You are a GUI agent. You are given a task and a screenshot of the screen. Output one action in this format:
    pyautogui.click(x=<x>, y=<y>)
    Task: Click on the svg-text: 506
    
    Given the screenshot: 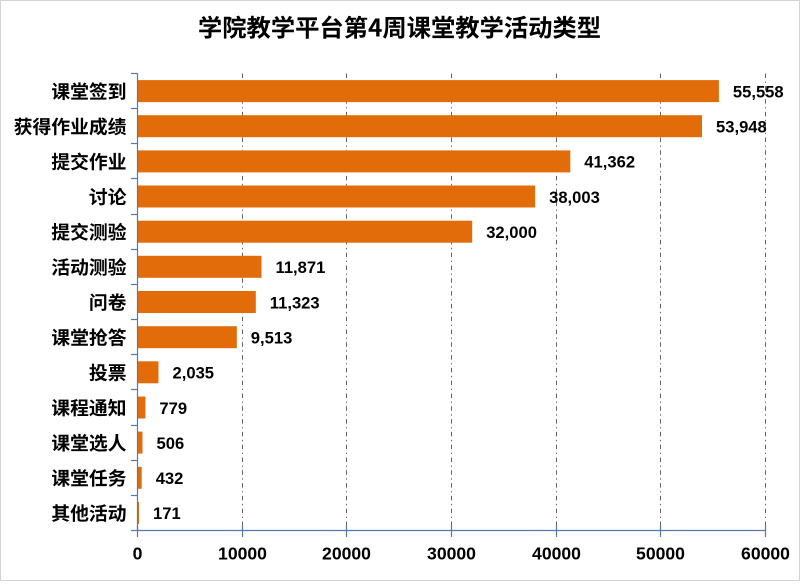 What is the action you would take?
    pyautogui.click(x=171, y=443)
    